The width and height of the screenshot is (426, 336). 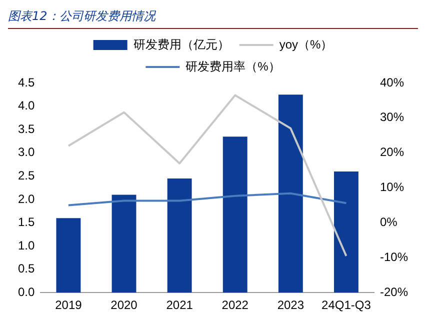 What do you see at coordinates (306, 44) in the screenshot?
I see `legend-label: yoy（%）` at bounding box center [306, 44].